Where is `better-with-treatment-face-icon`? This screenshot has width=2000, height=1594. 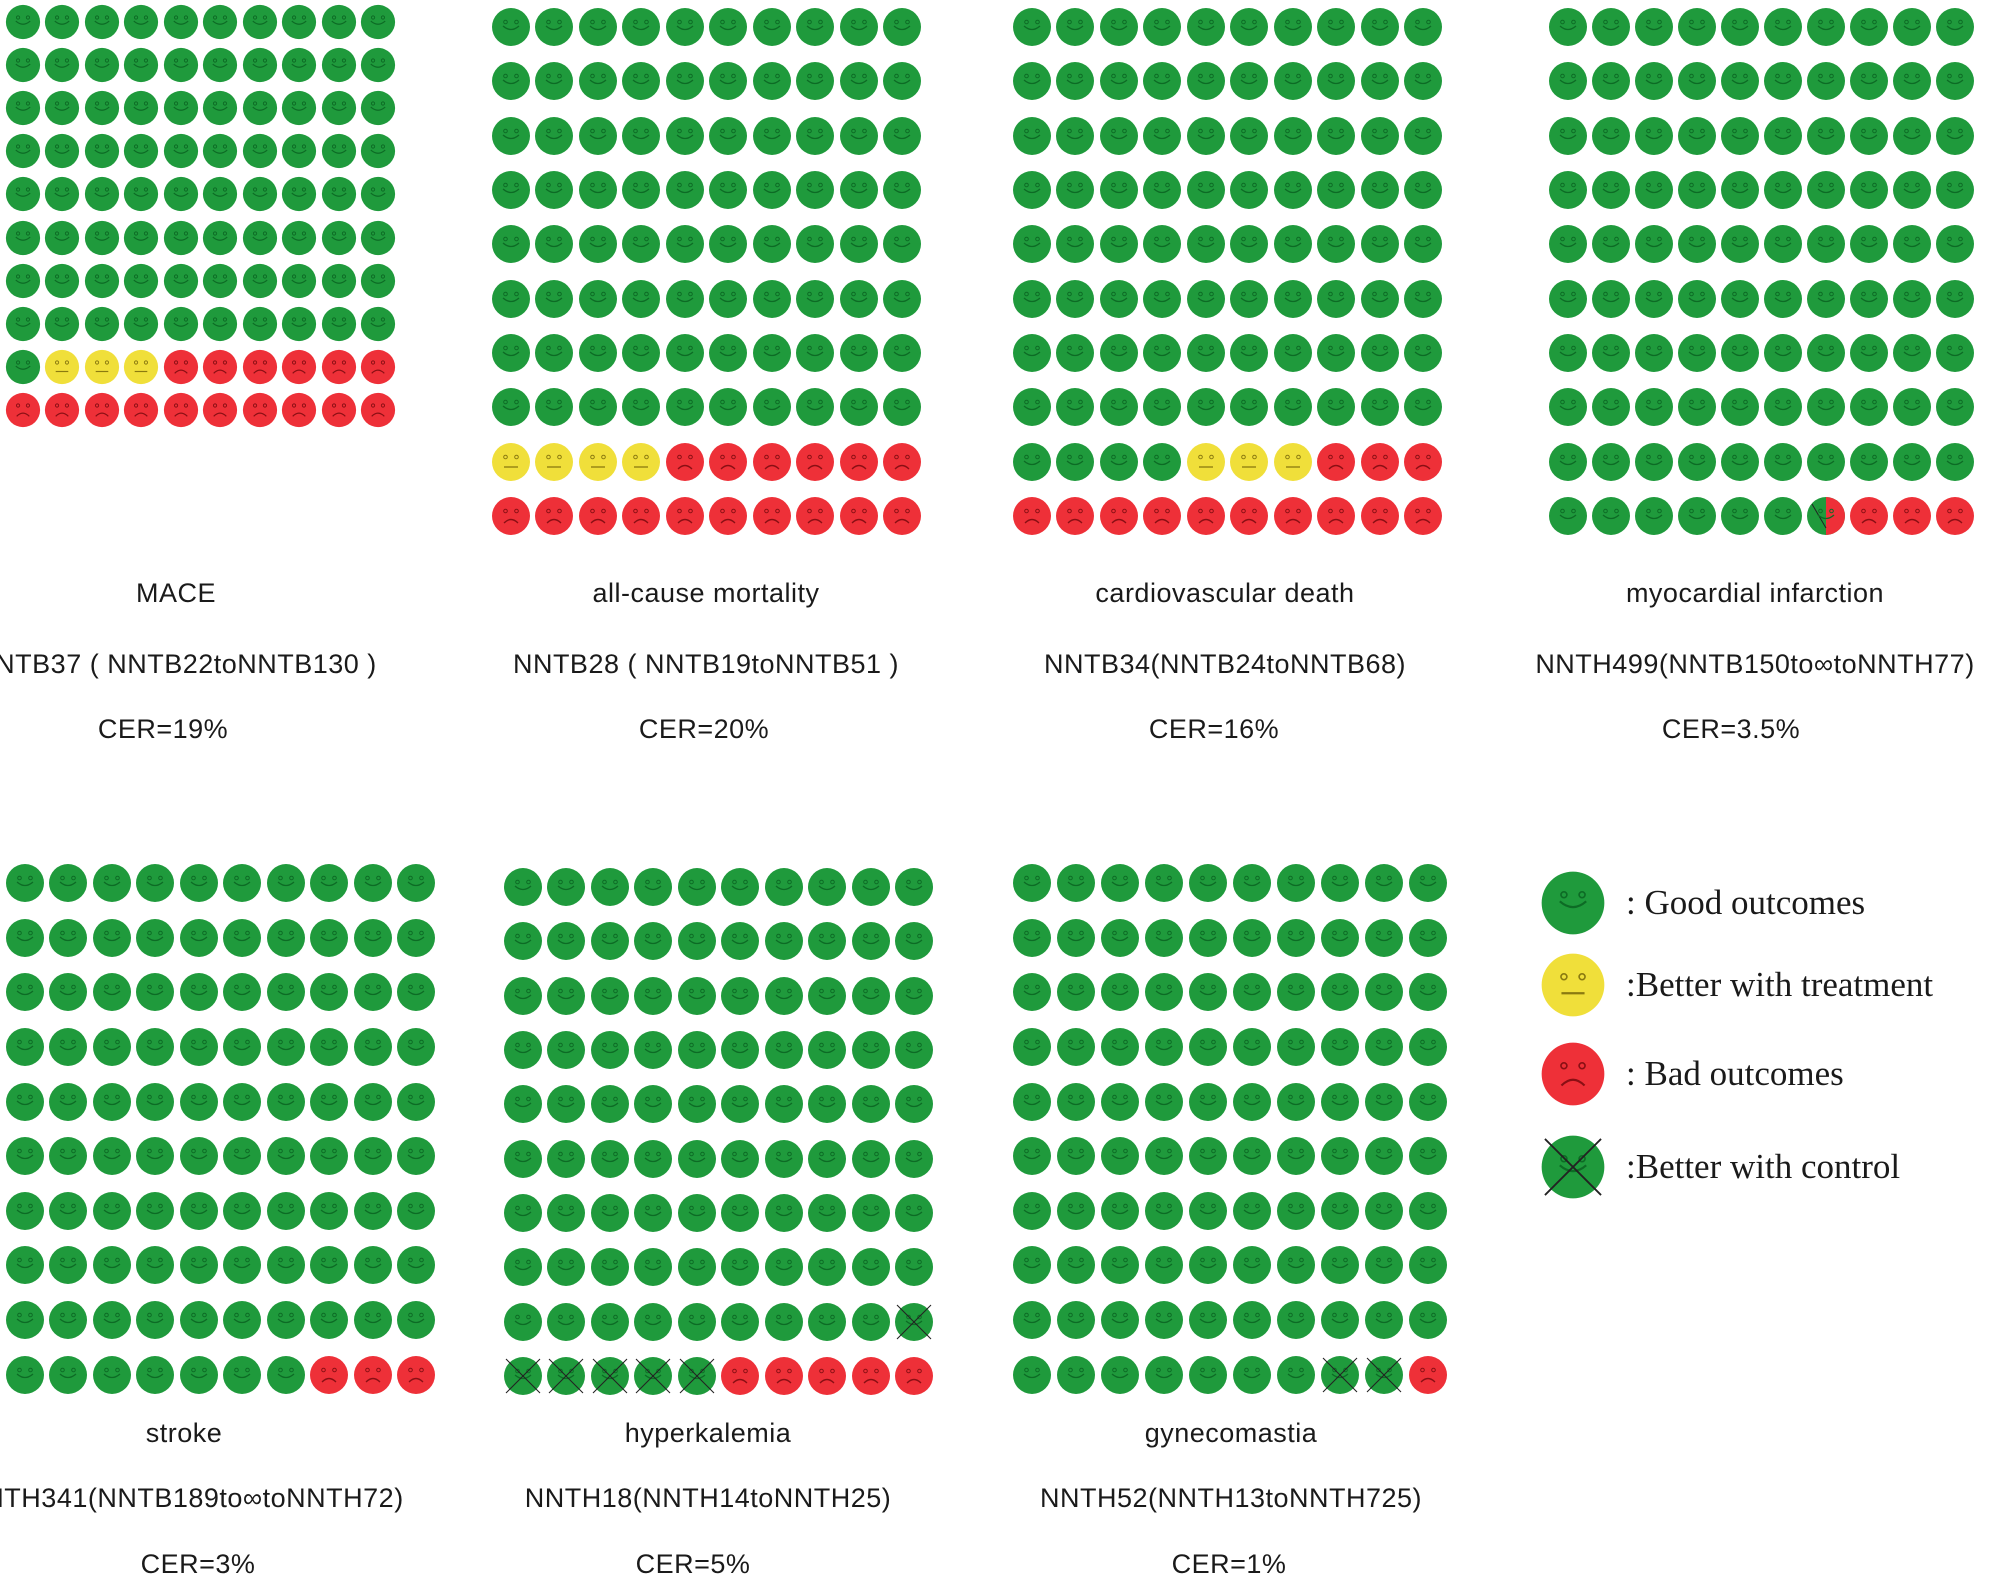 better-with-treatment-face-icon is located at coordinates (1206, 461).